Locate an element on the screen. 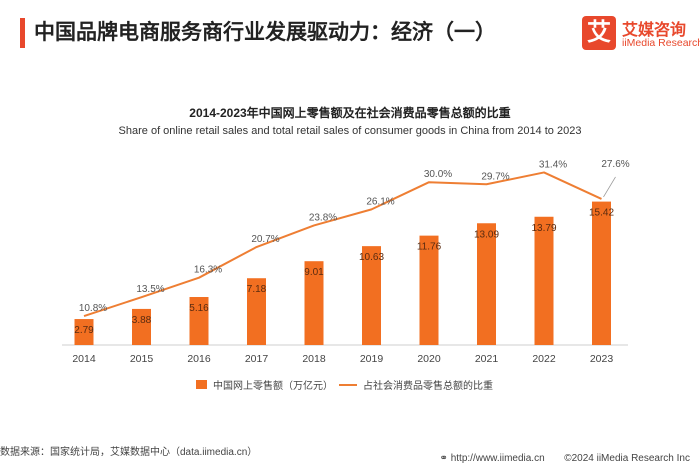 The image size is (700, 470). x-tick-2015: 2015 is located at coordinates (142, 359).